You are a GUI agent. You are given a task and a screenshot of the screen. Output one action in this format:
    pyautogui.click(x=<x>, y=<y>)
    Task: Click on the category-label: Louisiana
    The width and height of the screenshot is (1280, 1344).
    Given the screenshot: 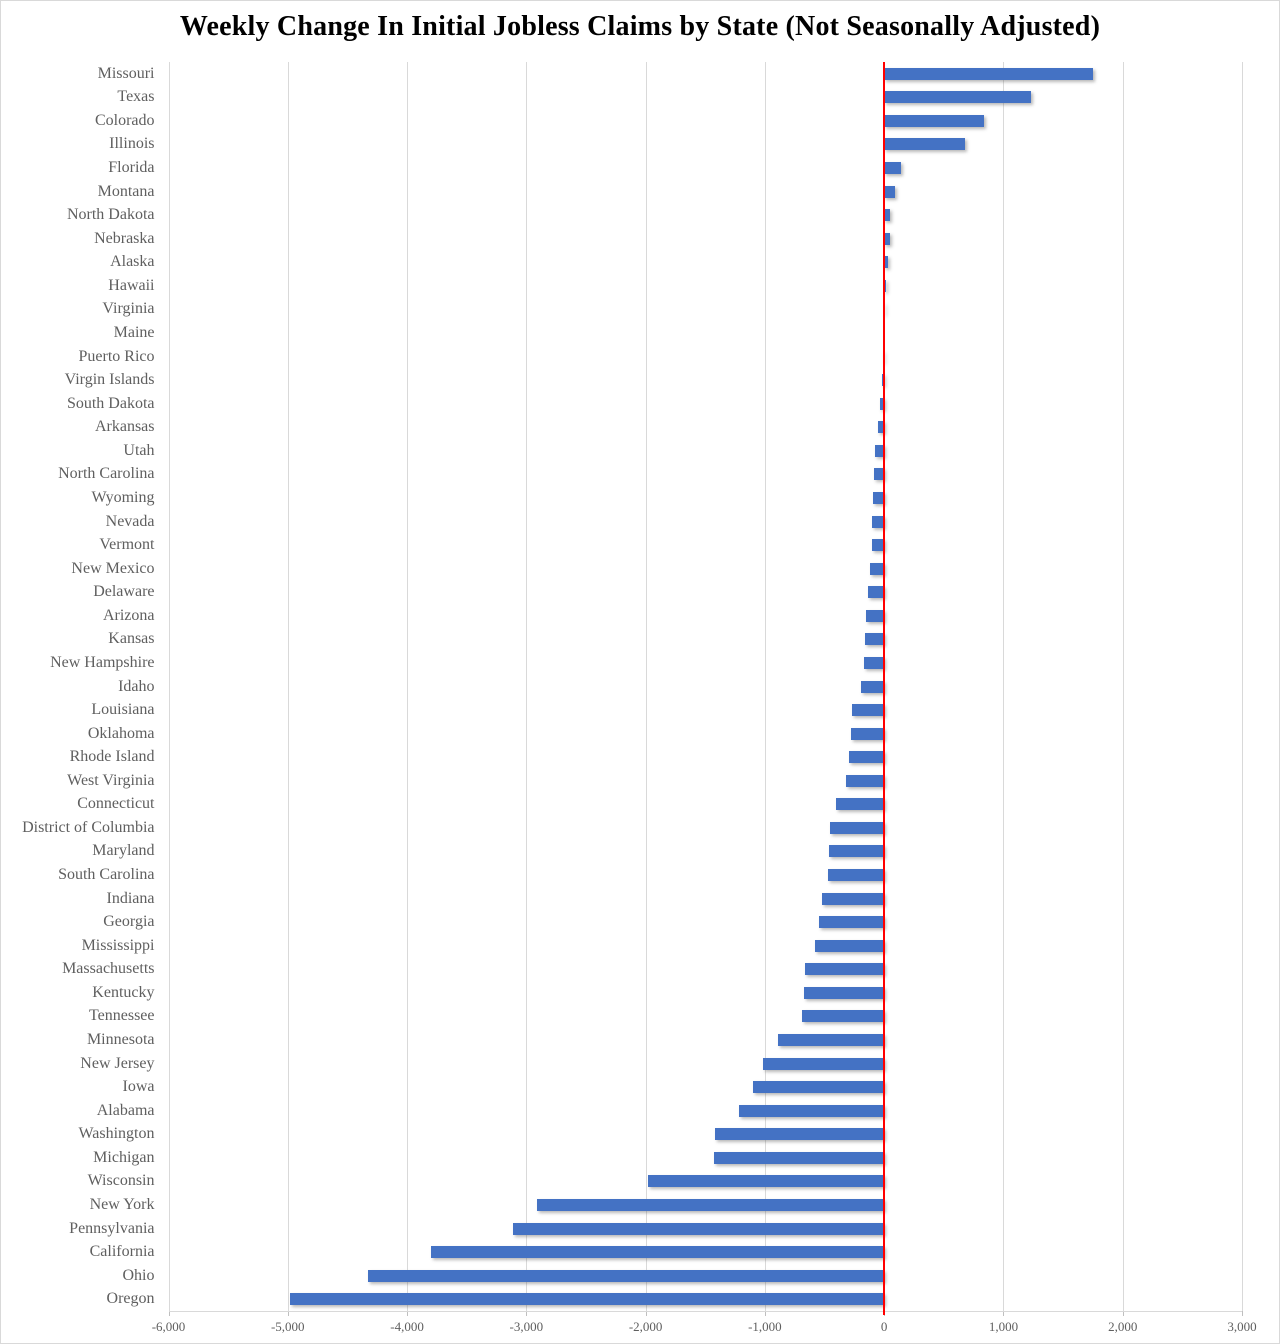 What is the action you would take?
    pyautogui.click(x=123, y=710)
    